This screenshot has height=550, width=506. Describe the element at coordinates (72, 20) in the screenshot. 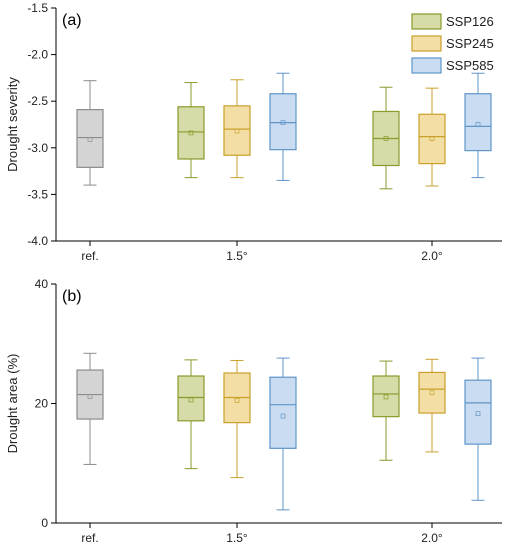

I see `panel-label: (a)` at that location.